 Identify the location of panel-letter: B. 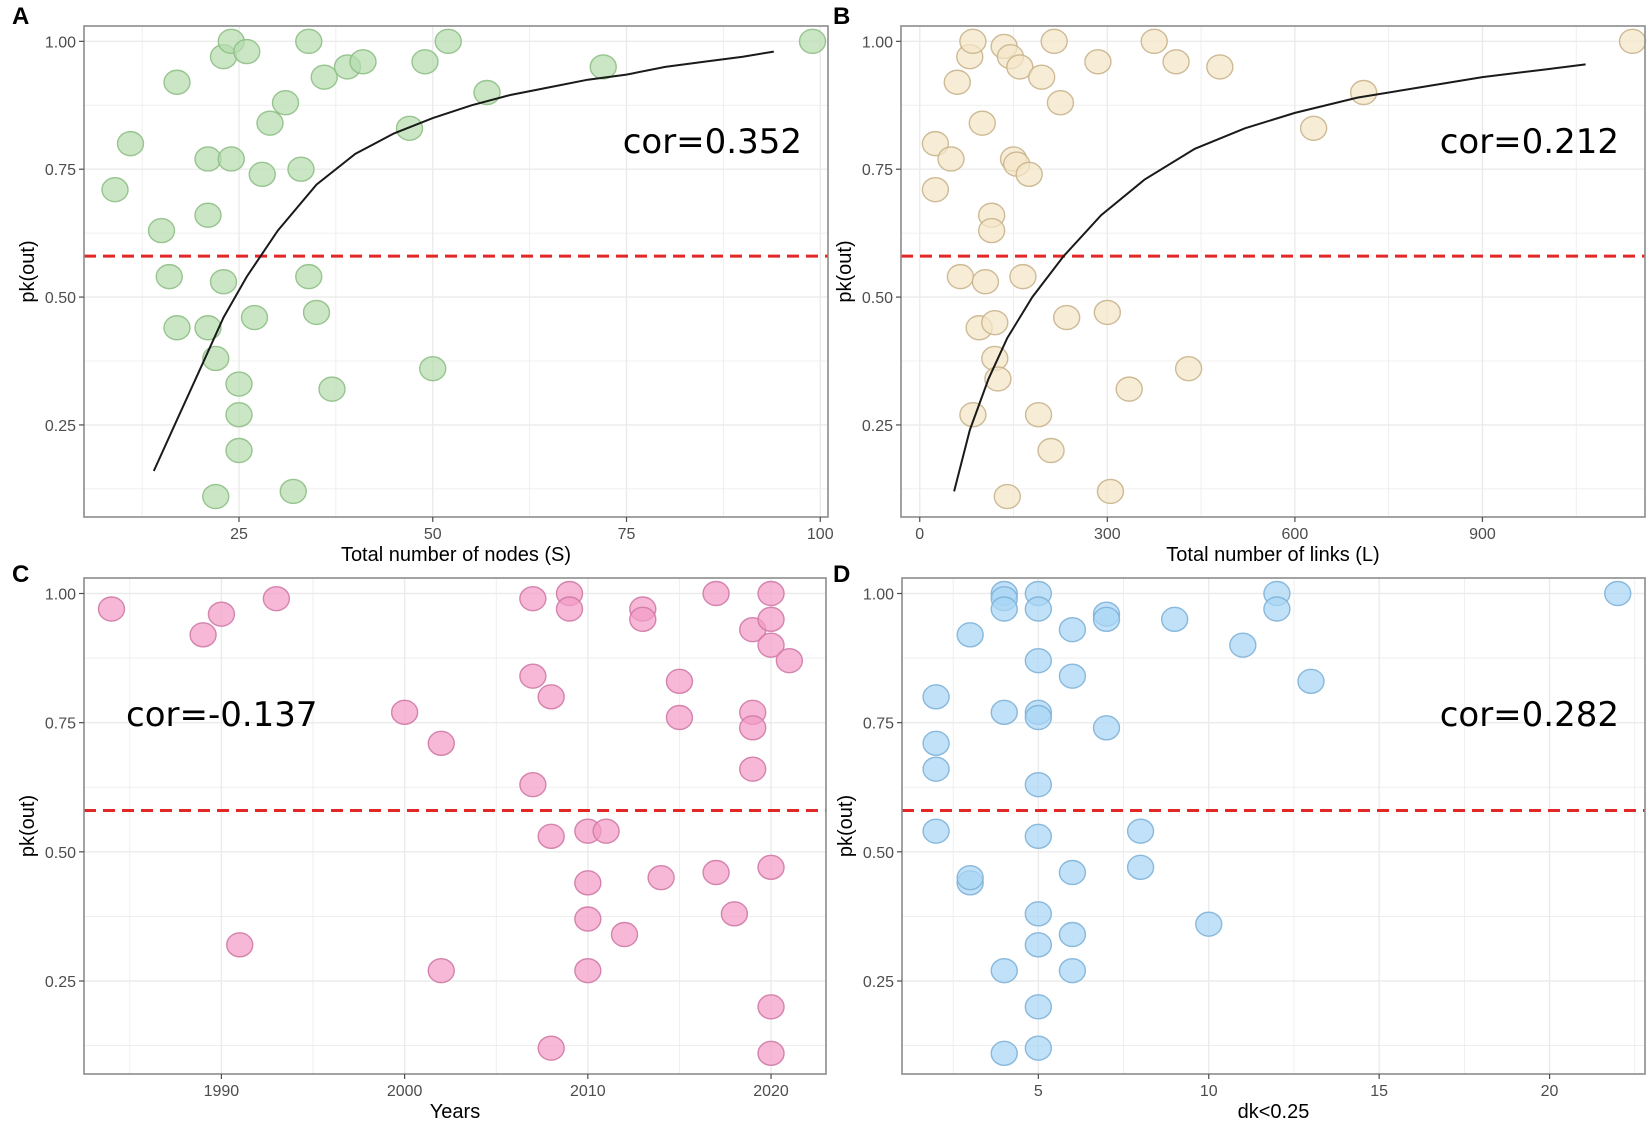
(841, 16).